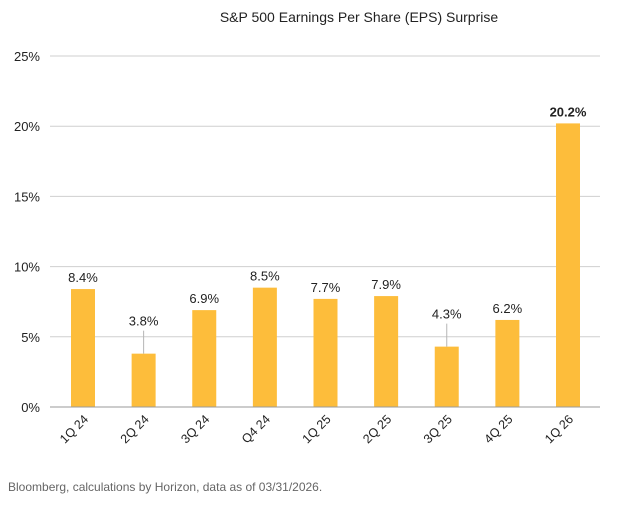 This screenshot has height=508, width=626. Describe the element at coordinates (27, 267) in the screenshot. I see `y-tick-label: 10%` at that location.